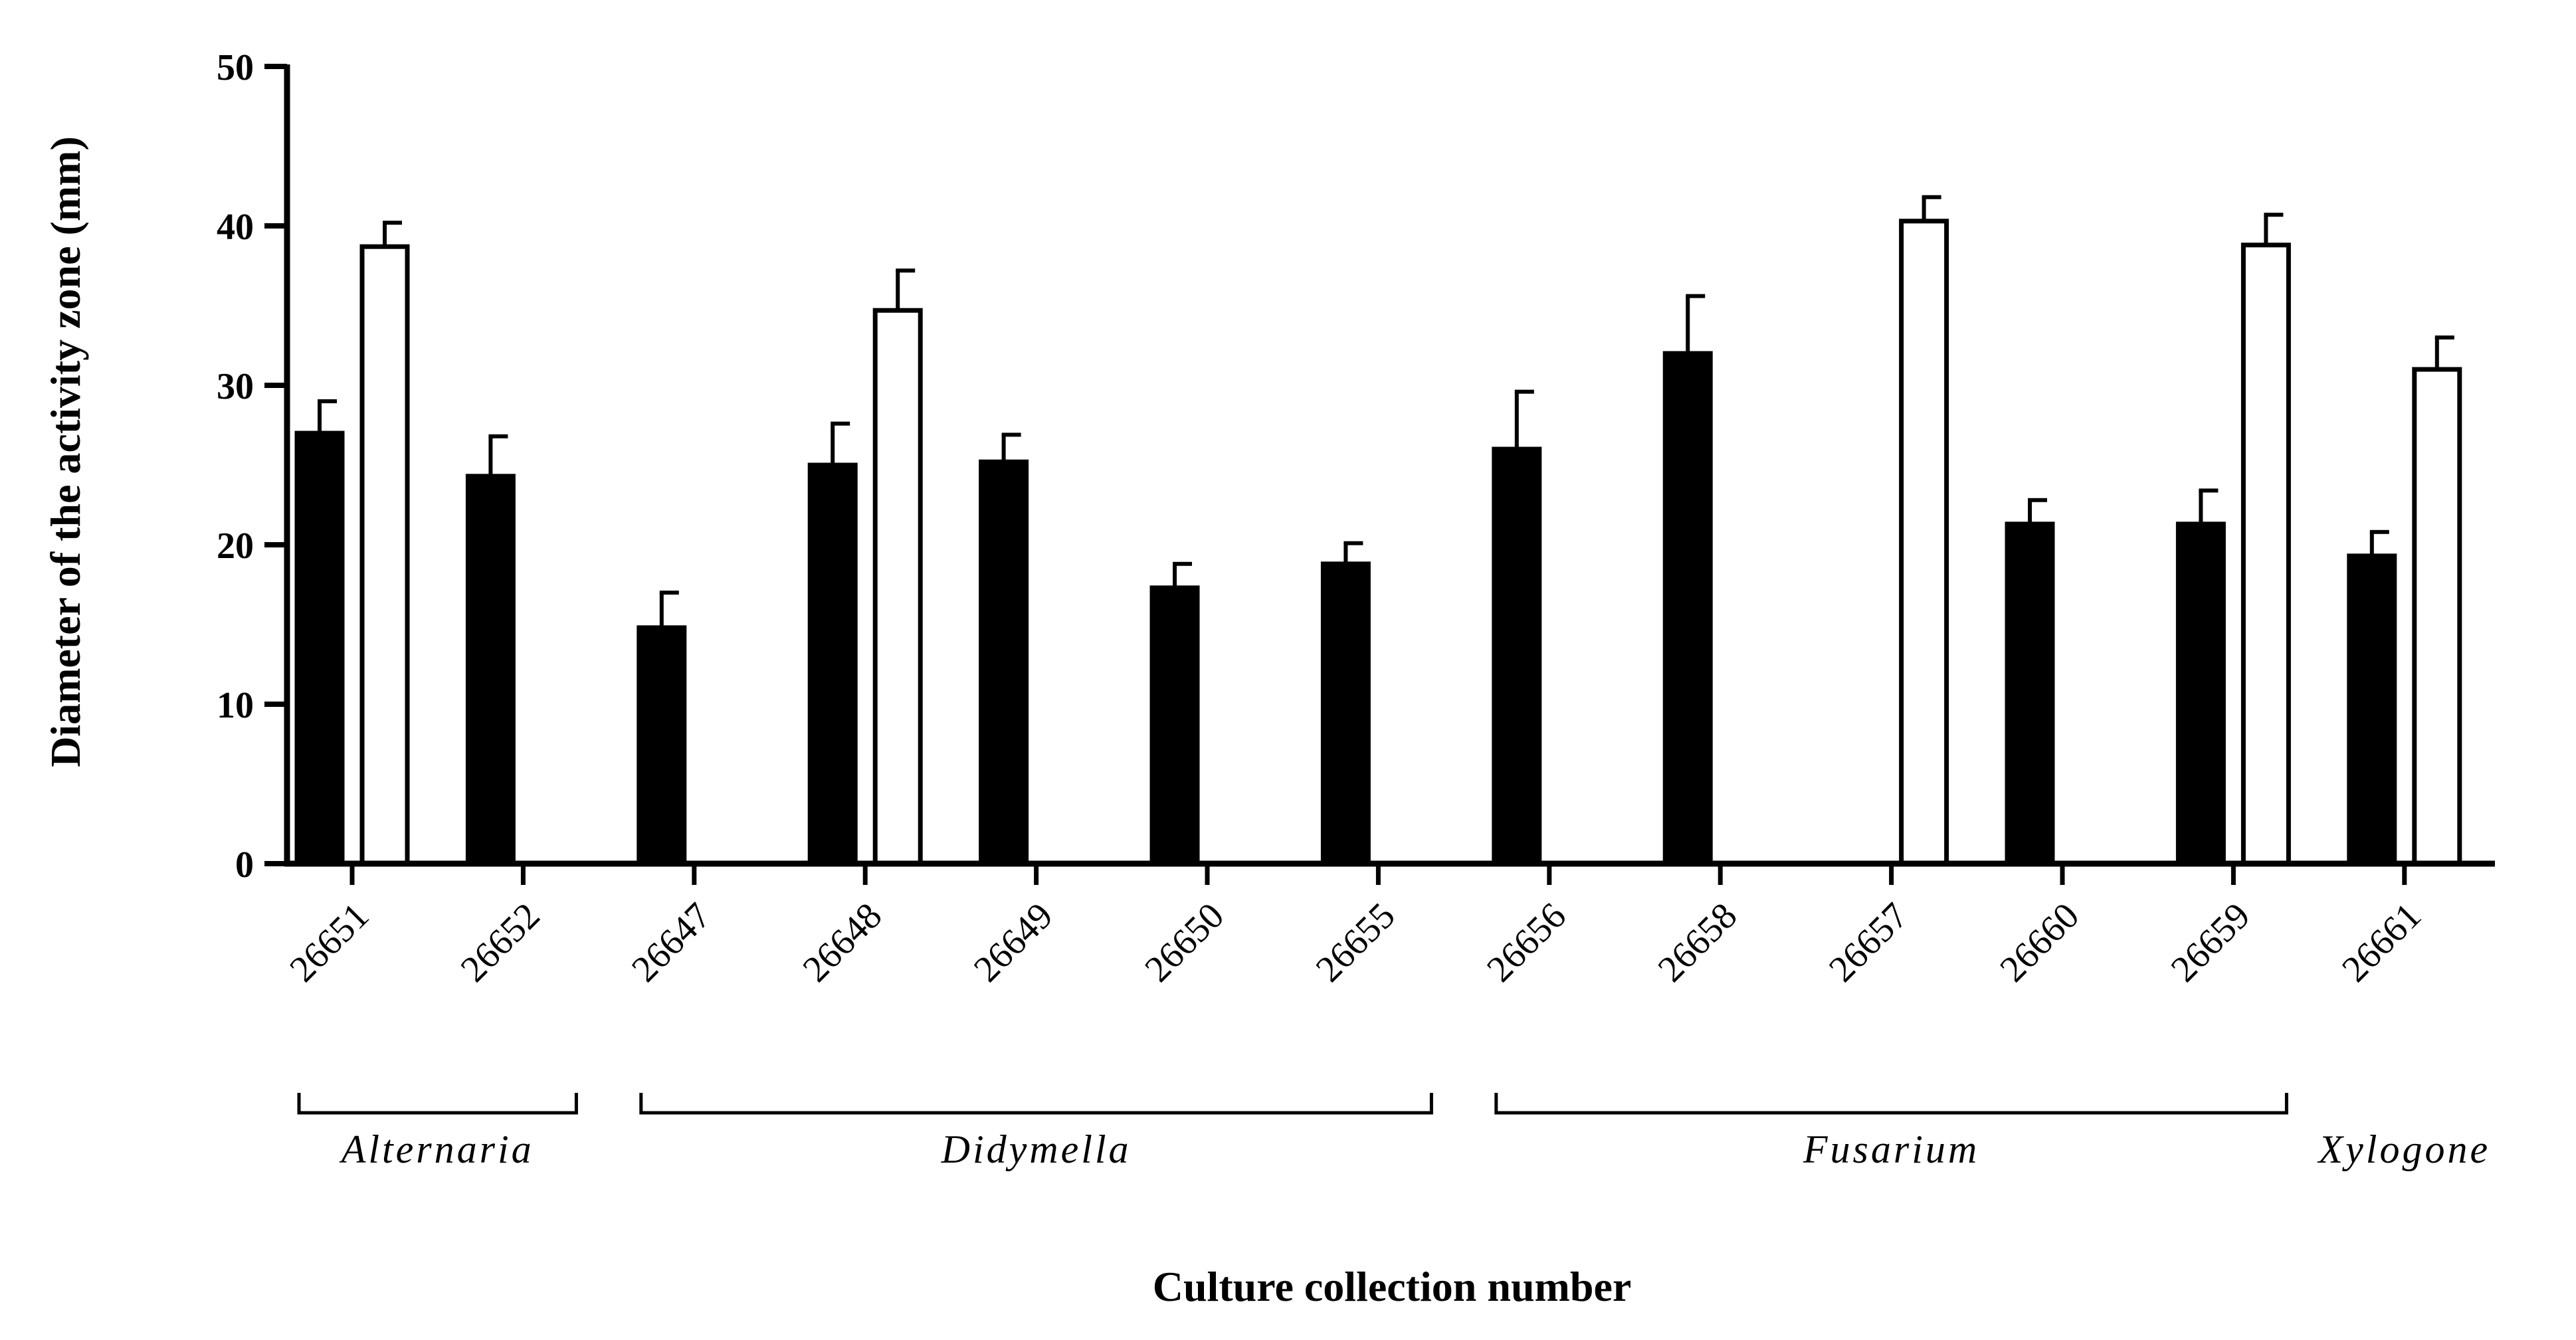 This screenshot has width=2576, height=1340. I want to click on y-axis-title: Diameter of the activity zone (mm), so click(65, 451).